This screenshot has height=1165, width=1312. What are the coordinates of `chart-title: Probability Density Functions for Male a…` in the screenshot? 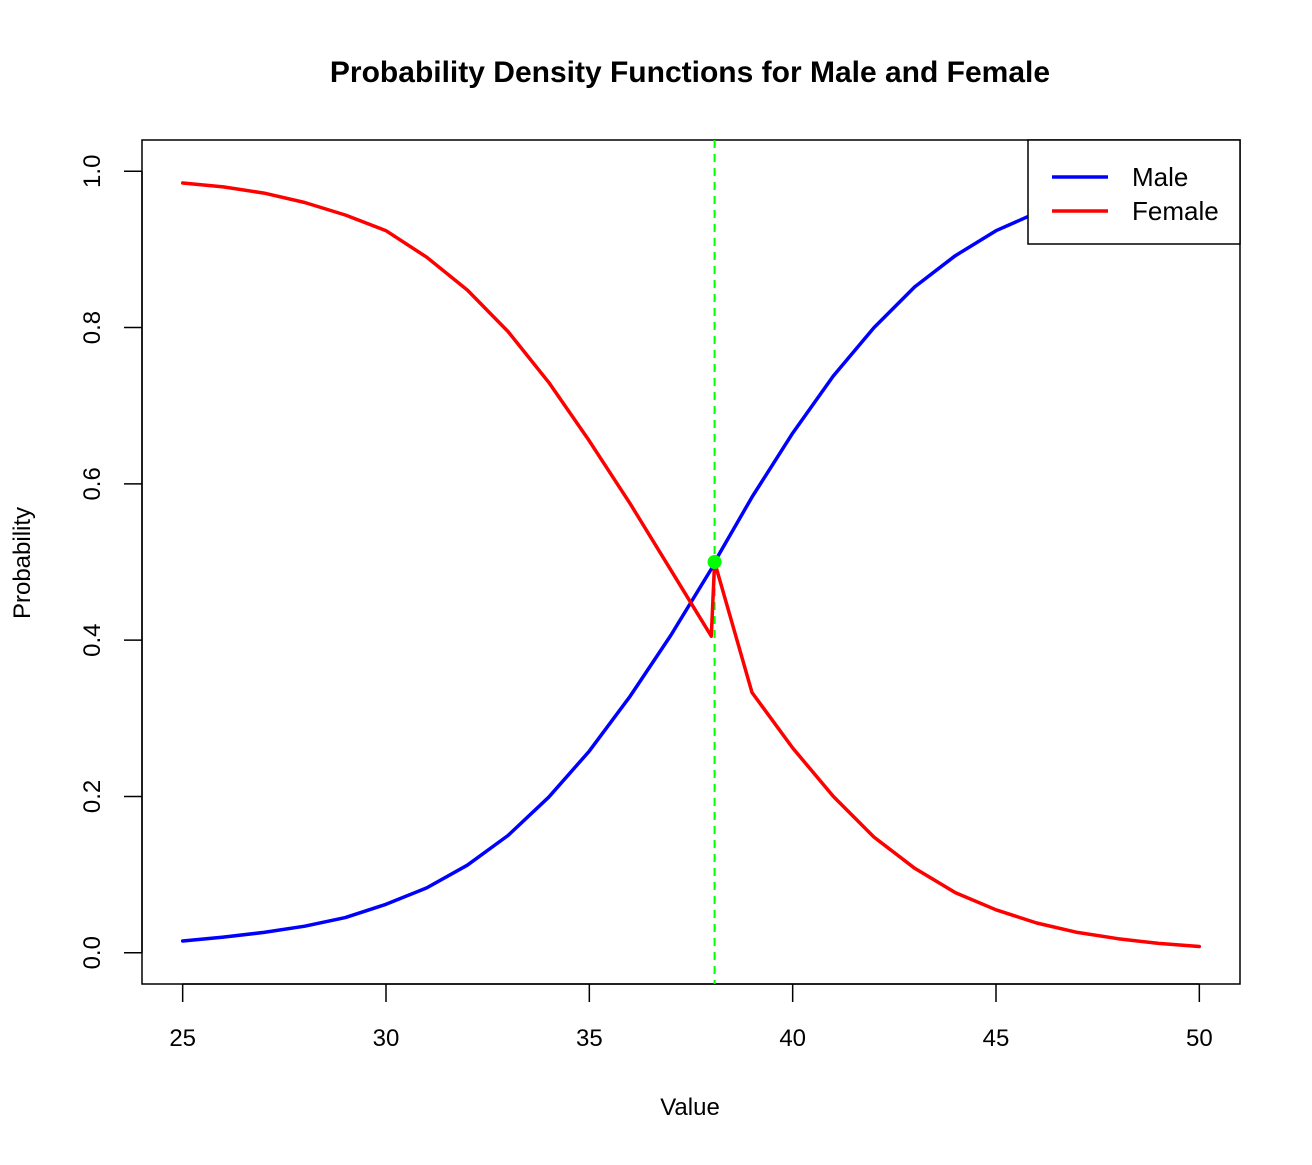 It's located at (690, 72).